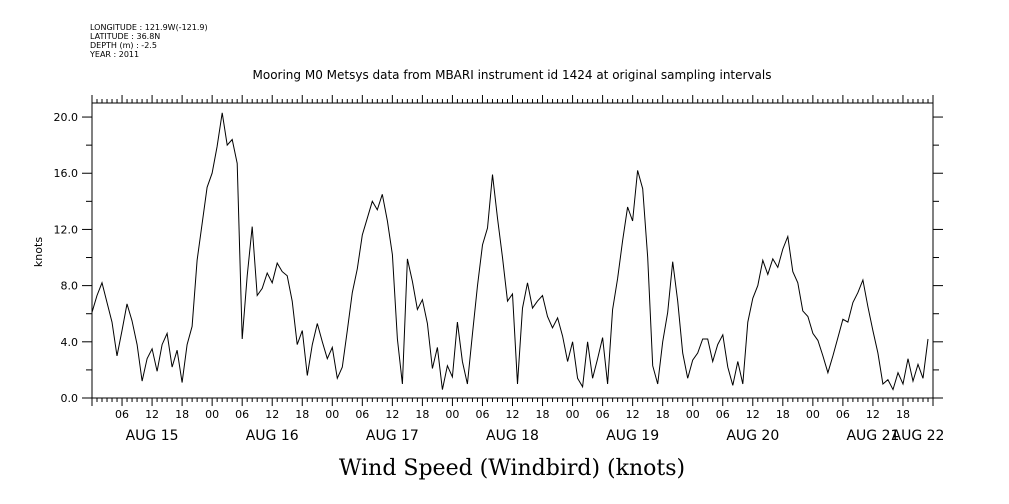  Describe the element at coordinates (125, 36) in the screenshot. I see `header-latitude: LATITUDE : 36.8N` at that location.